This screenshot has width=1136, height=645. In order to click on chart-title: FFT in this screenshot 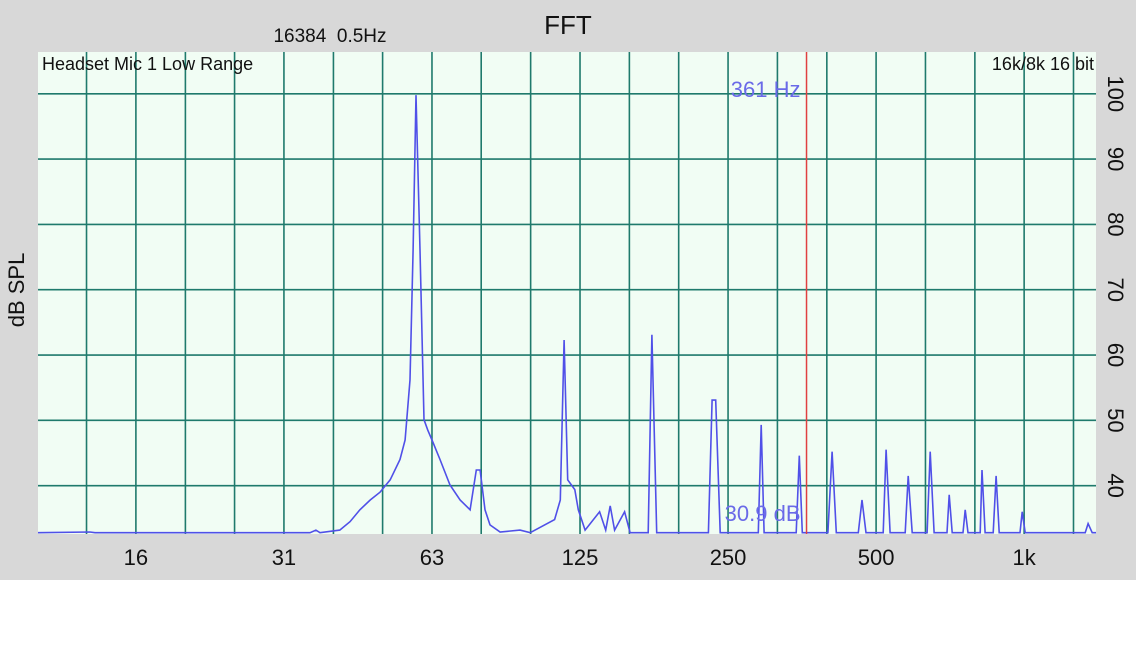, I will do `click(568, 25)`.